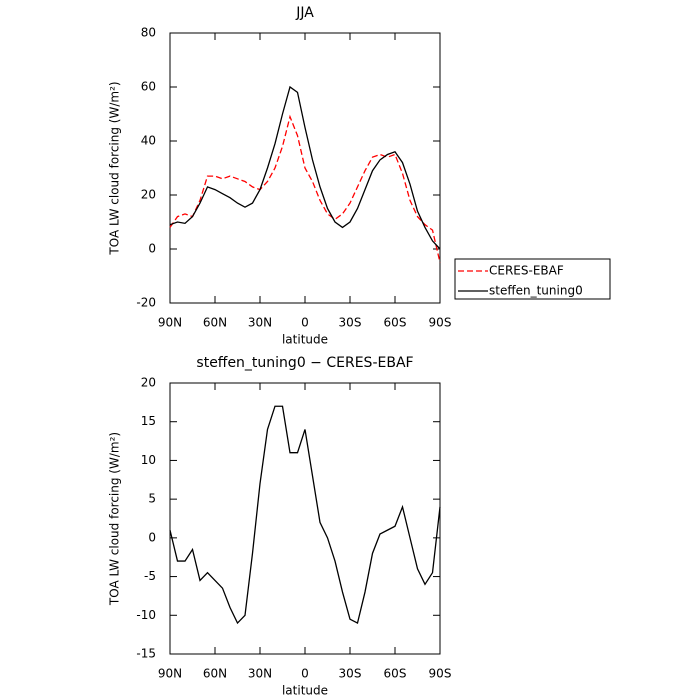  I want to click on y-tick-label: -15, so click(146, 654).